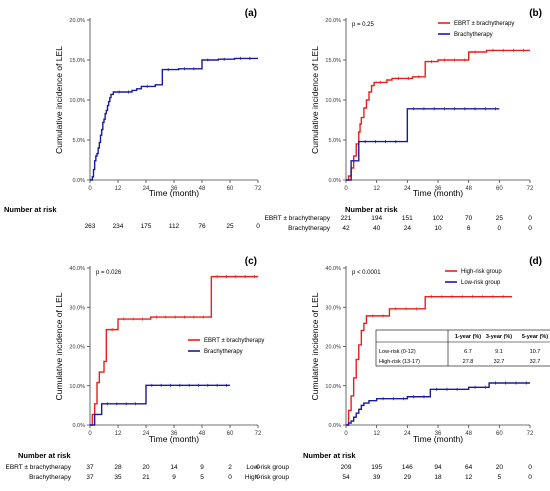  What do you see at coordinates (363, 25) in the screenshot?
I see `p-value: p = 0.25` at bounding box center [363, 25].